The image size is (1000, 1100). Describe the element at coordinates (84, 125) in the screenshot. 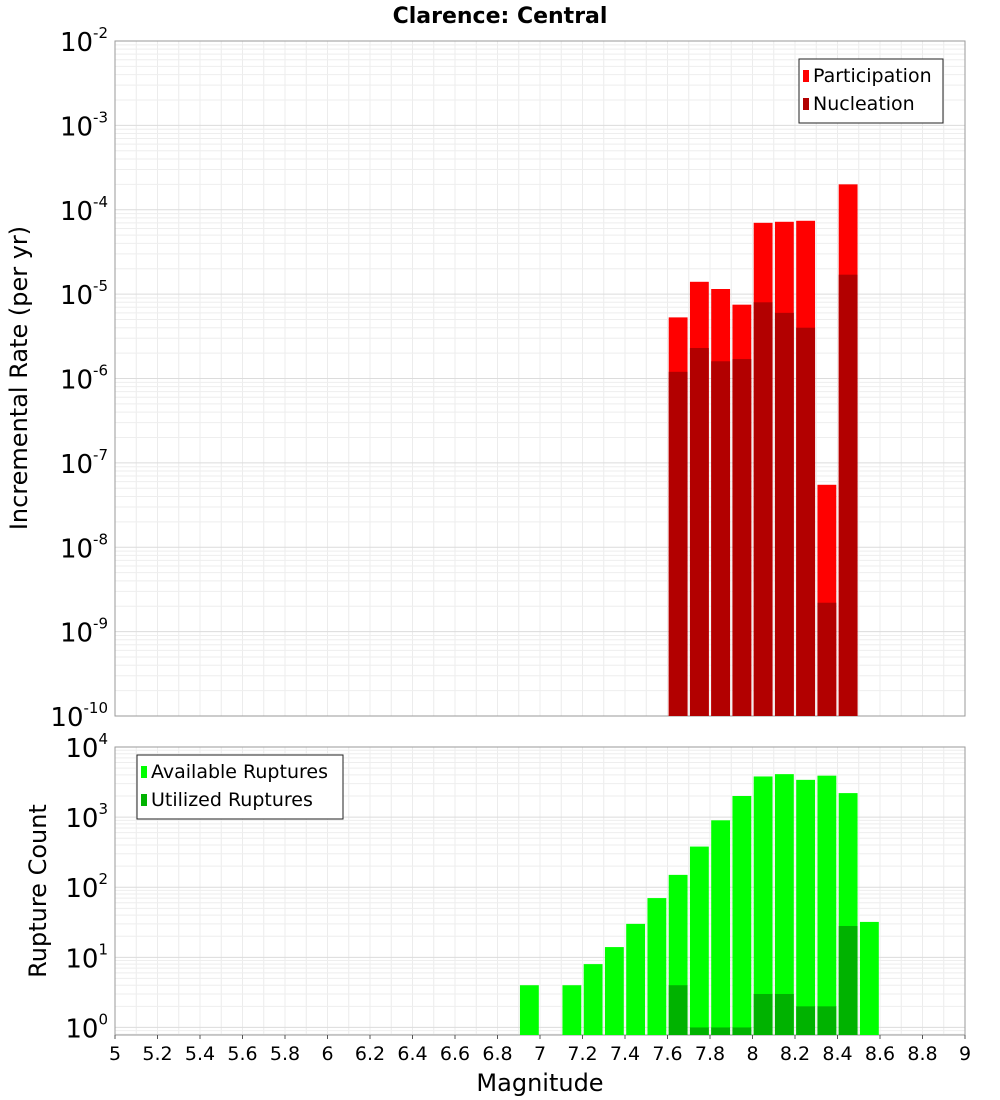

I see `y-tick-label: 10⁻³` at that location.